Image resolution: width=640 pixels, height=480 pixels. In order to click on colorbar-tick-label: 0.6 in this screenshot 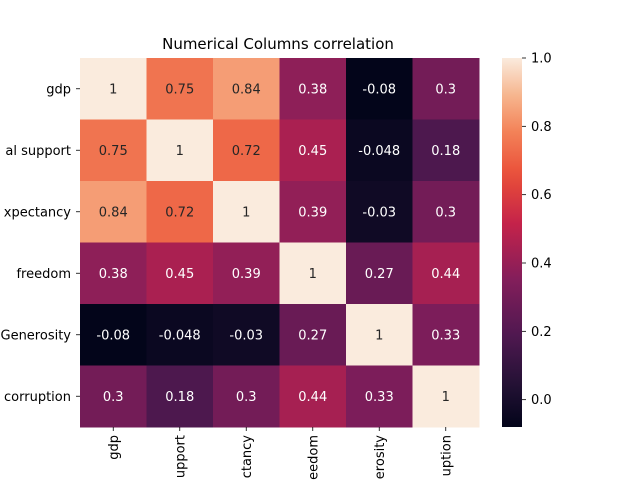, I will do `click(541, 195)`.